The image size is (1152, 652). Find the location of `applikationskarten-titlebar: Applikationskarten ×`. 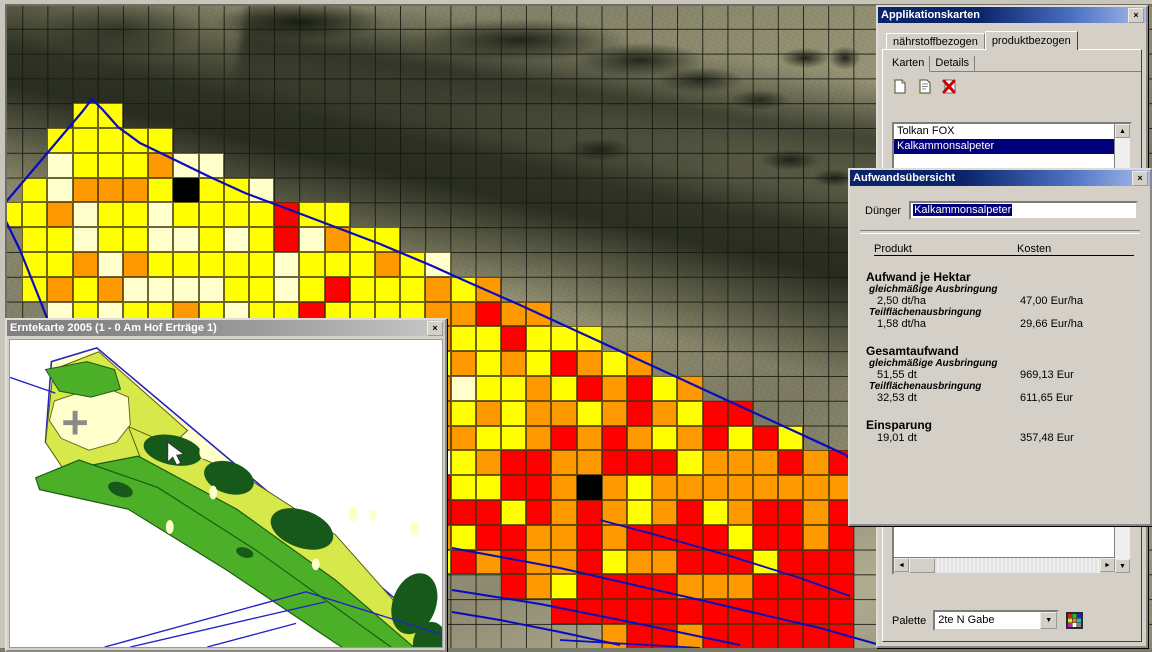

applikationskarten-titlebar: Applikationskarten × is located at coordinates (1012, 15).